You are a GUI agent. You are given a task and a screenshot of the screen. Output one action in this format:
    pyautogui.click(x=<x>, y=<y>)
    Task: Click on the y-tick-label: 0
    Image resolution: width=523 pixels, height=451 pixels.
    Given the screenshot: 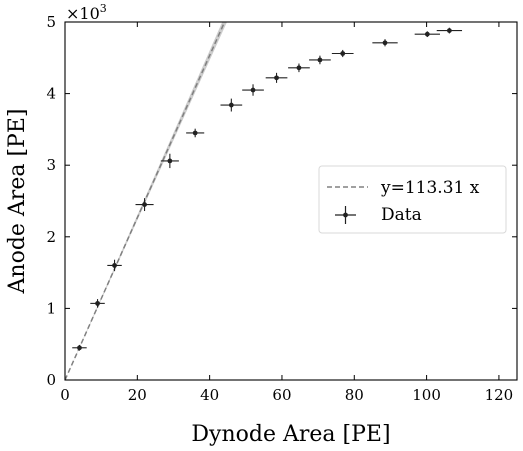 What is the action you would take?
    pyautogui.click(x=51, y=380)
    